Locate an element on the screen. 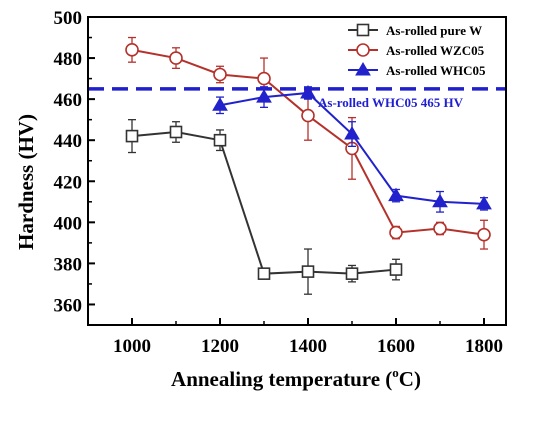 The image size is (537, 423). y-tick-label: 460 is located at coordinates (68, 100).